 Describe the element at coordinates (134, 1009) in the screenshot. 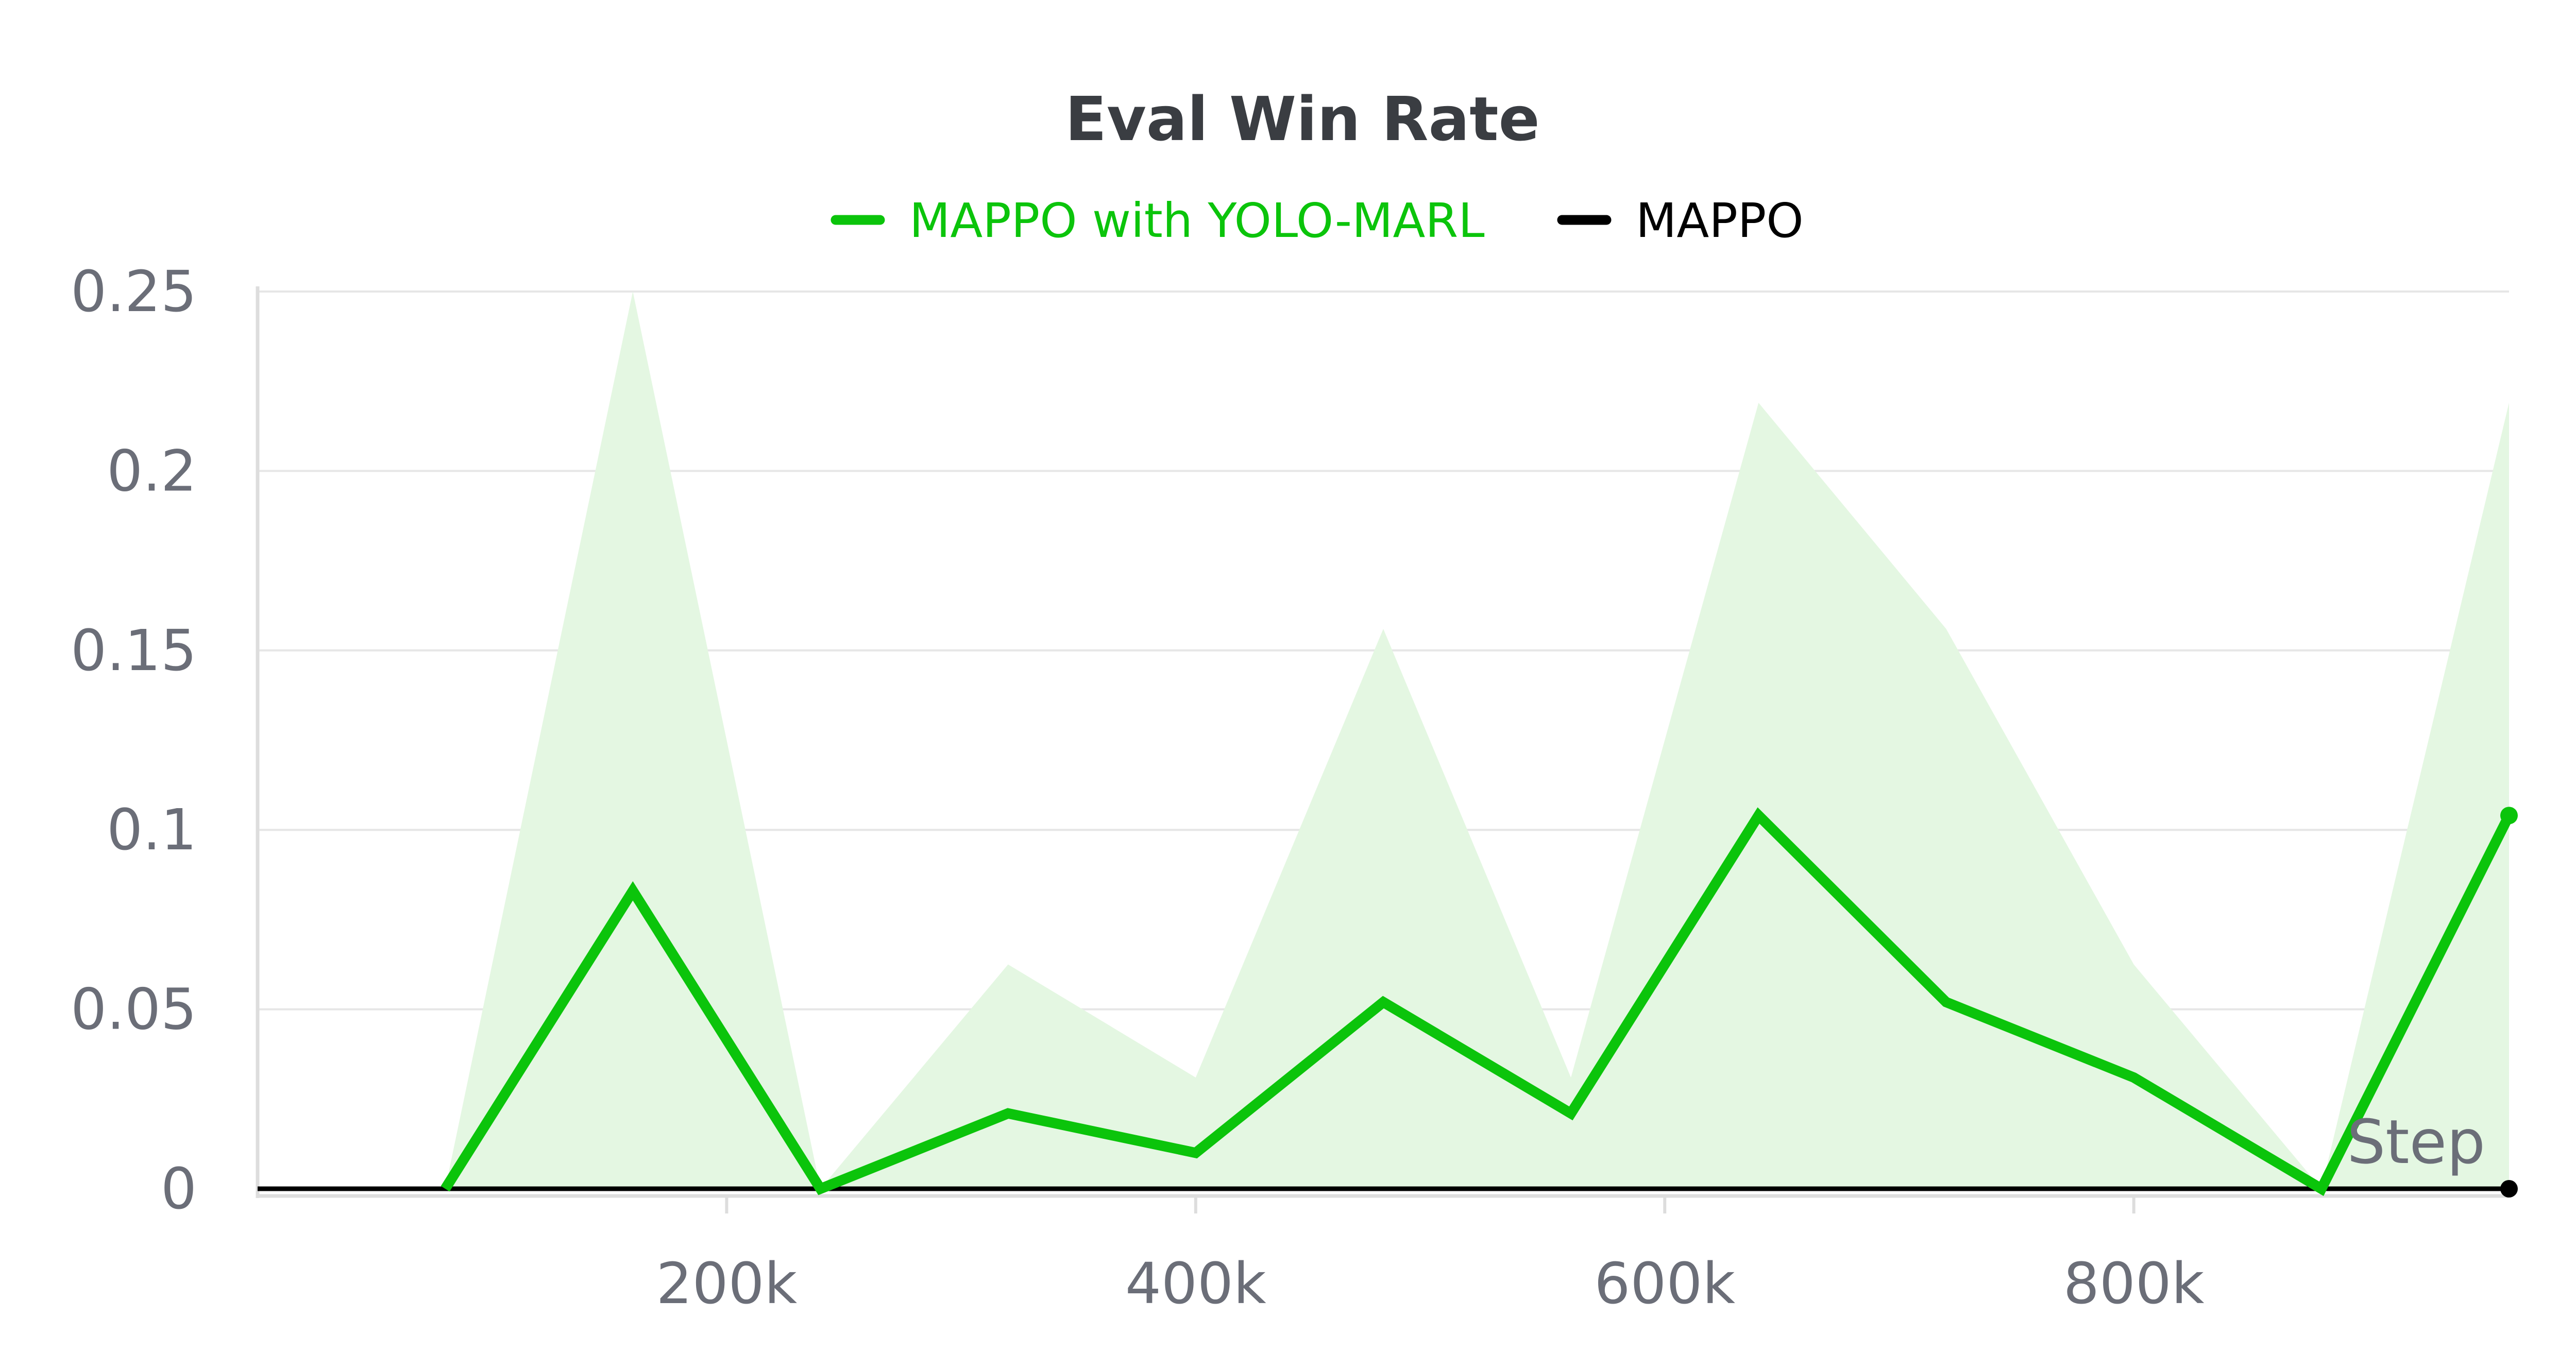

I see `y-tick-label: 0.05` at that location.